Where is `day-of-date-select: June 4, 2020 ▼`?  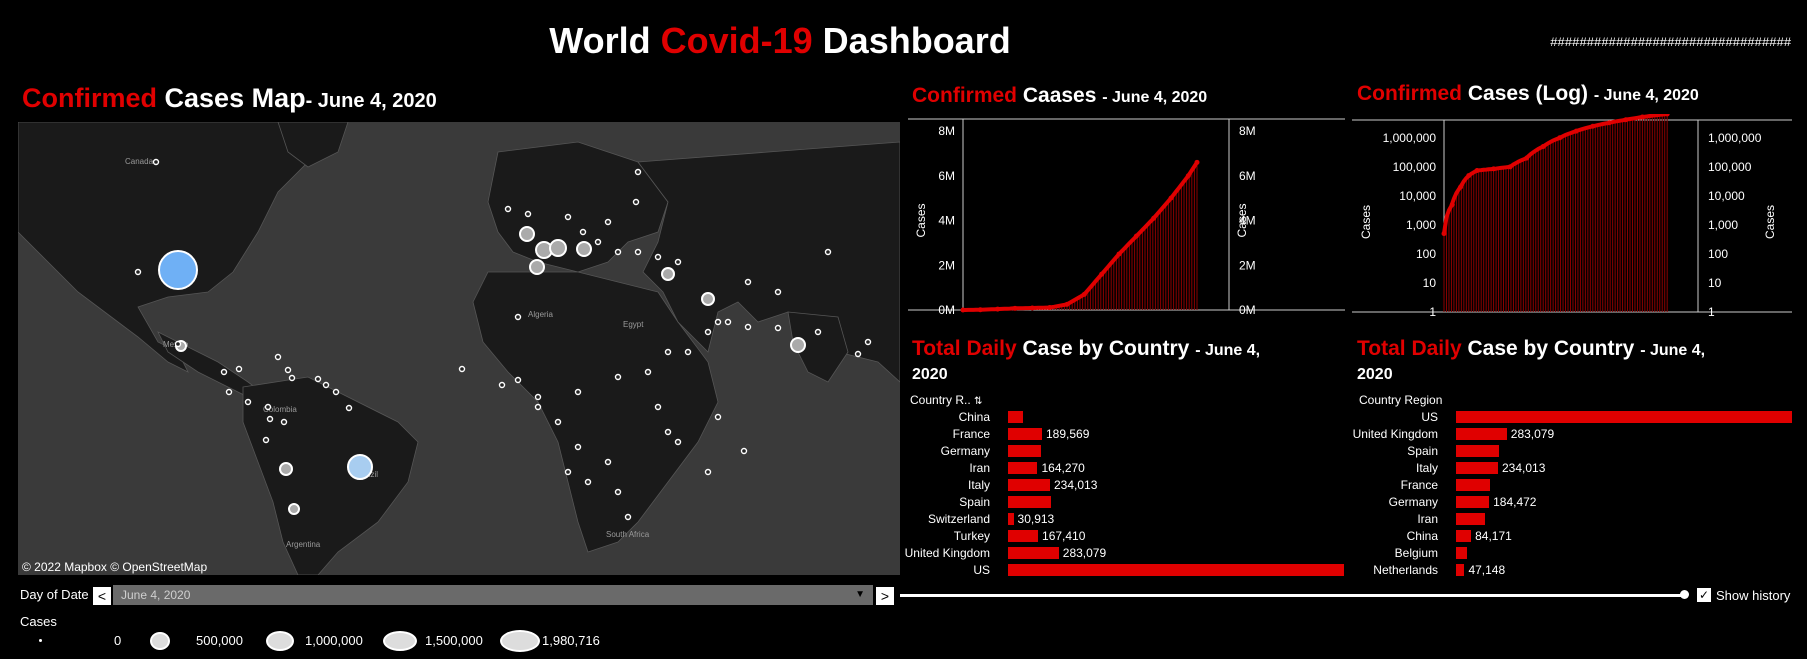 day-of-date-select: June 4, 2020 ▼ is located at coordinates (493, 595).